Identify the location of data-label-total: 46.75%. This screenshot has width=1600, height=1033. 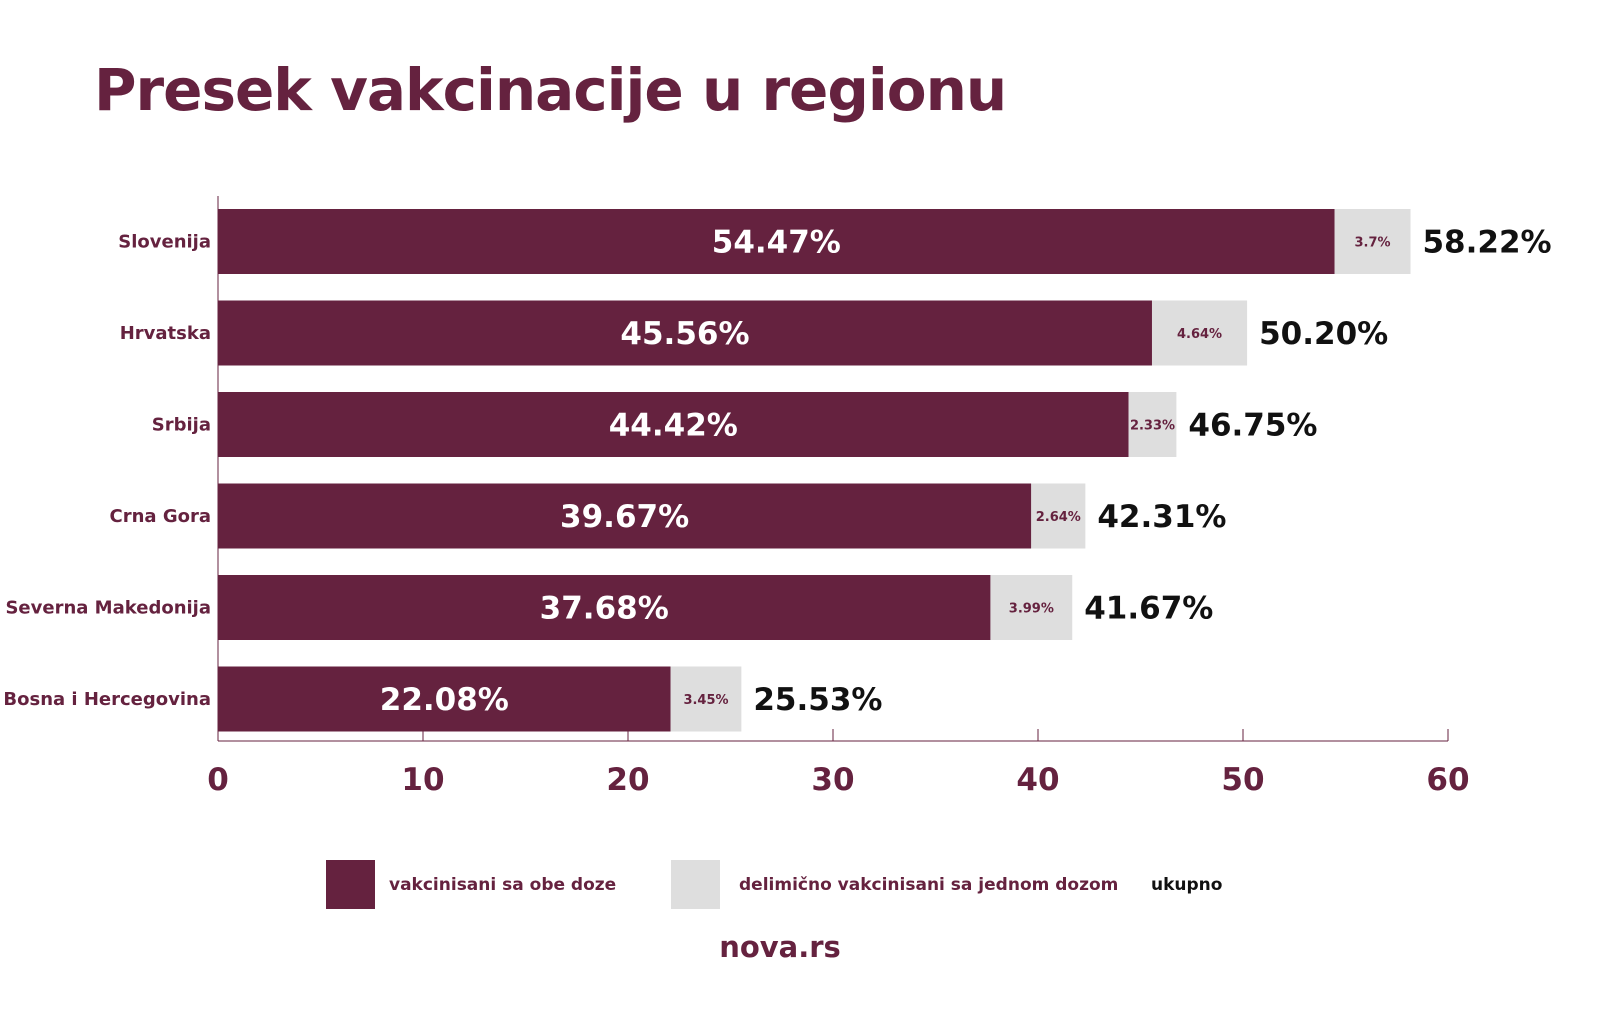
(1252, 426).